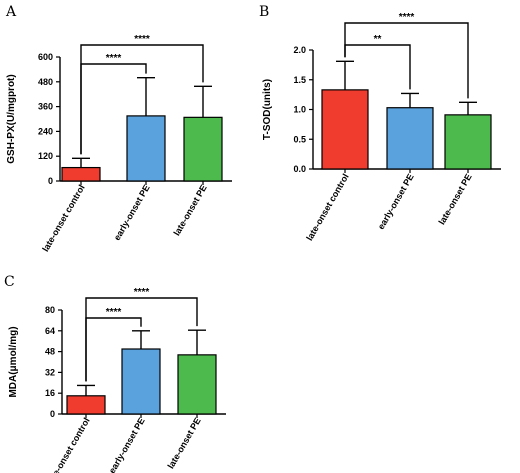  Describe the element at coordinates (45, 57) in the screenshot. I see `y-tick-label: 600` at that location.